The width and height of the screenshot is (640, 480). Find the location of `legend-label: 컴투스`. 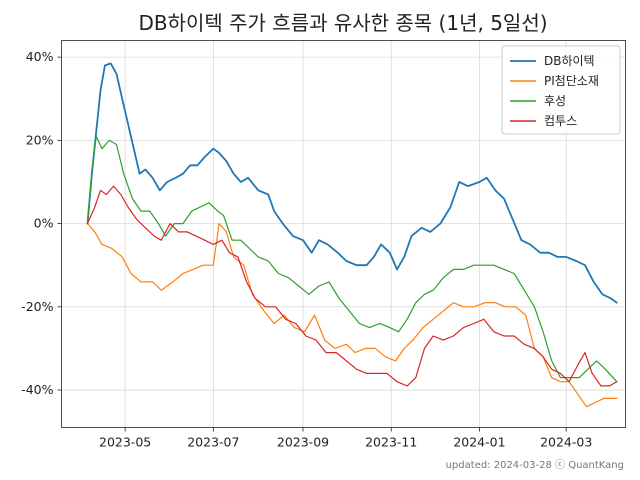

legend-label: 컴투스 is located at coordinates (560, 121).